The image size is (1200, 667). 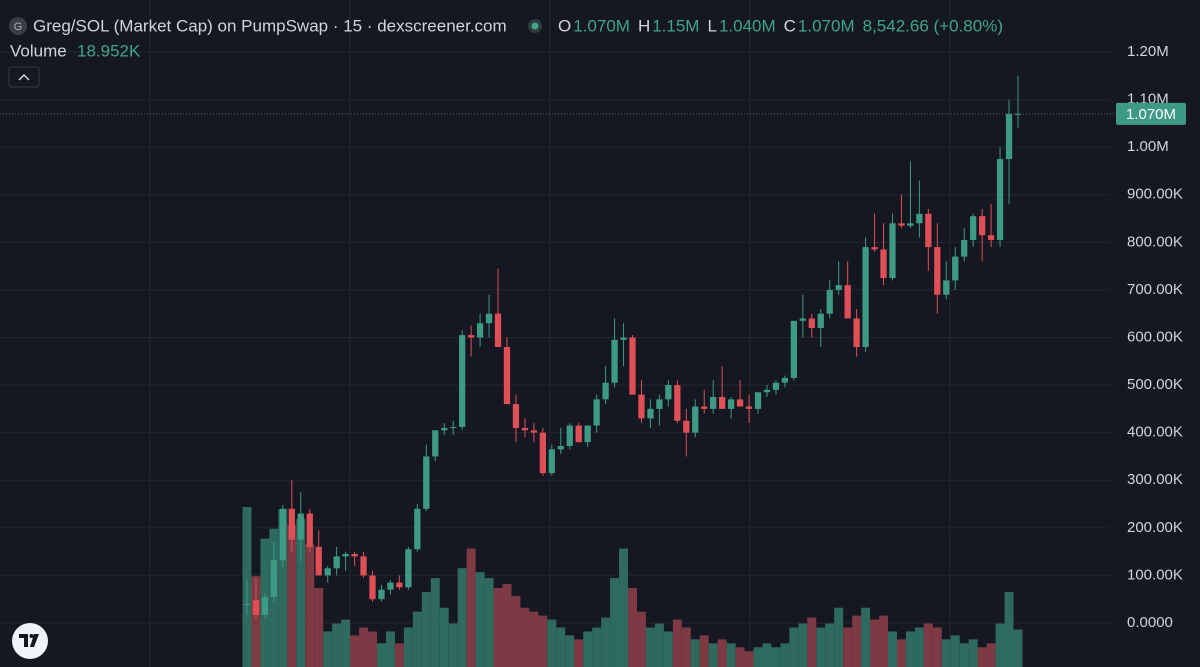 What do you see at coordinates (1150, 622) in the screenshot?
I see `y-tick-label: 0.0000` at bounding box center [1150, 622].